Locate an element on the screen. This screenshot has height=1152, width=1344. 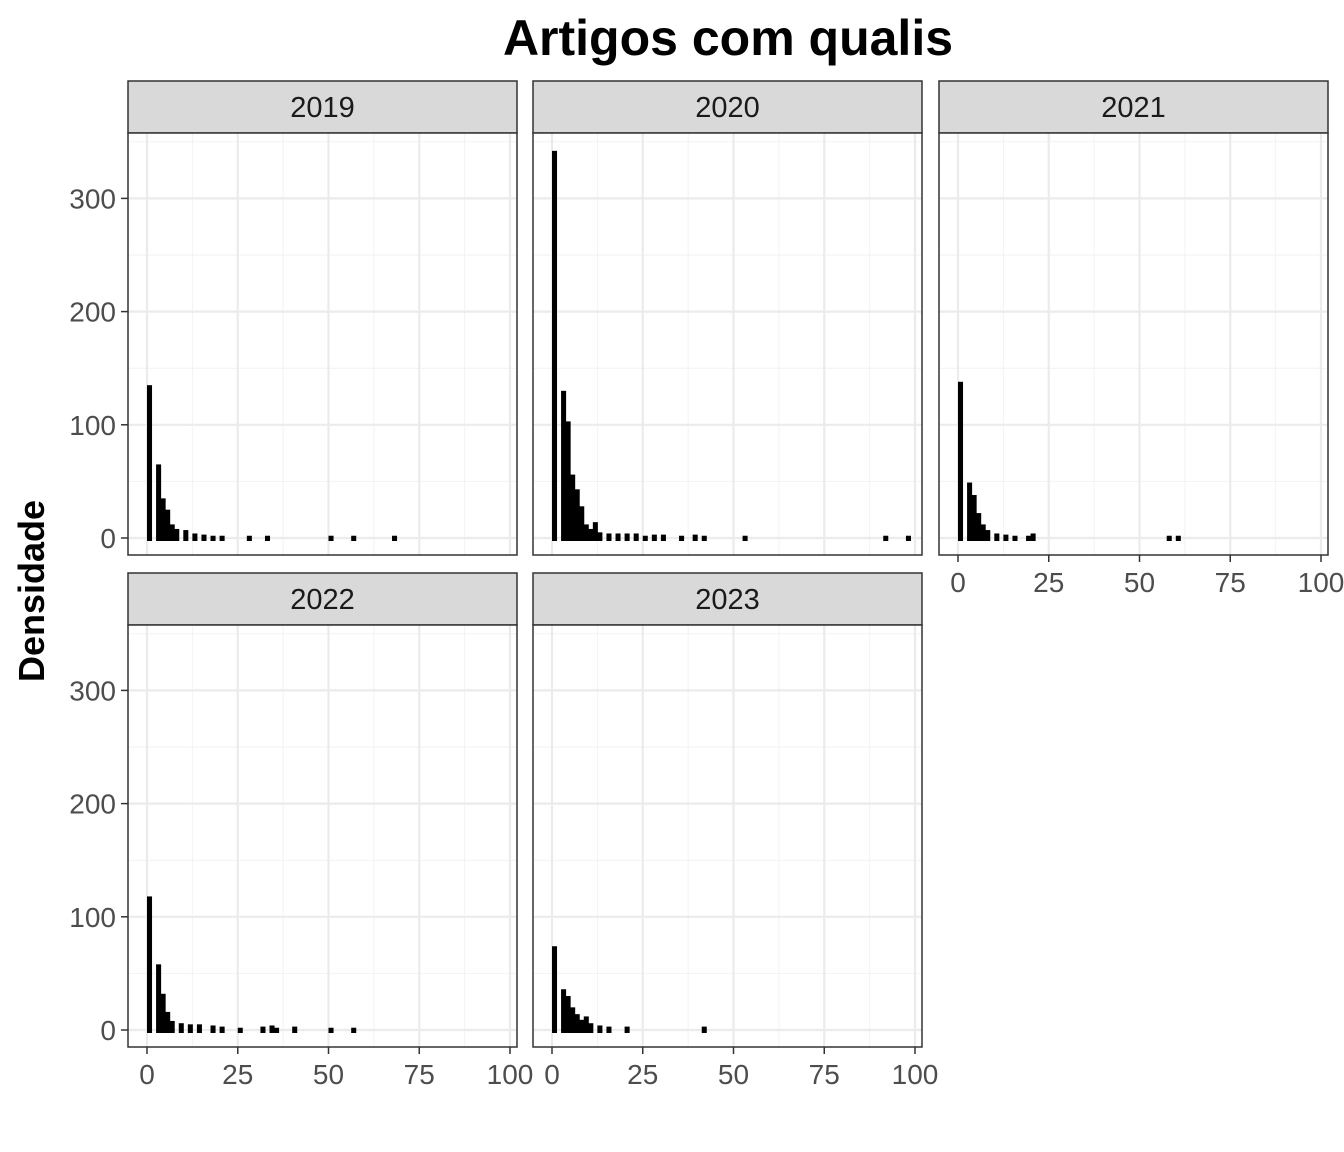
facet-strip-label: 2020 is located at coordinates (727, 108).